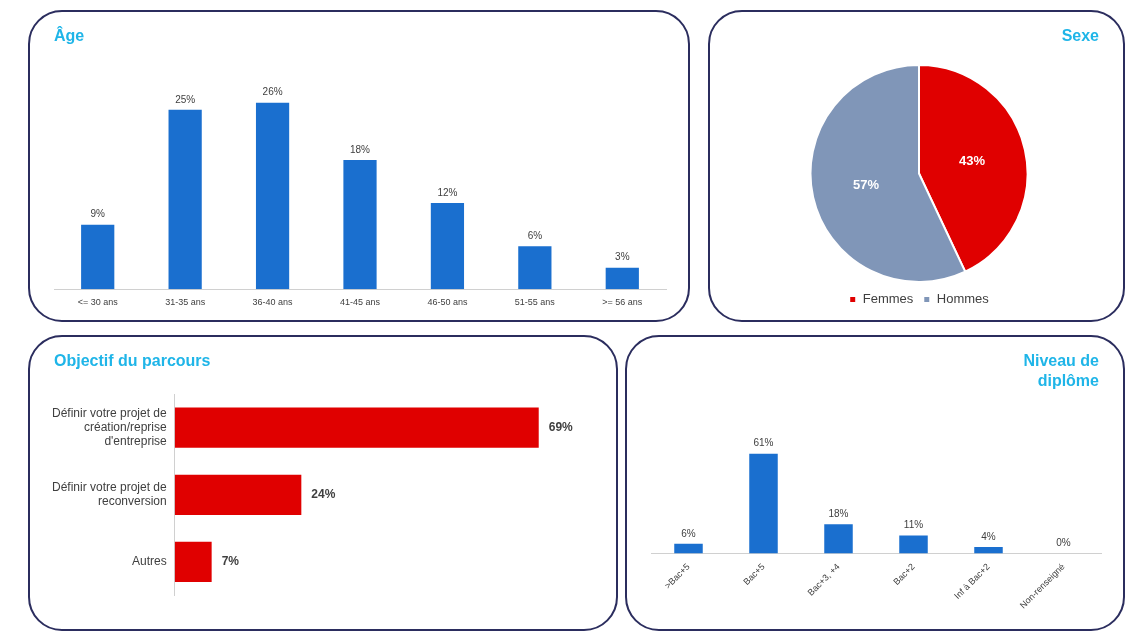 The width and height of the screenshot is (1131, 634). What do you see at coordinates (185, 302) in the screenshot?
I see `x-tick-label: 31-35 ans` at bounding box center [185, 302].